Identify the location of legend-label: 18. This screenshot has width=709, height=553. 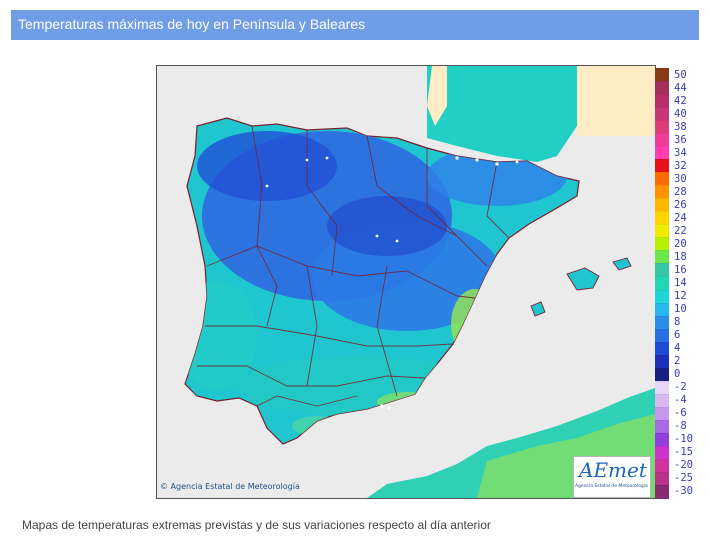
(680, 256).